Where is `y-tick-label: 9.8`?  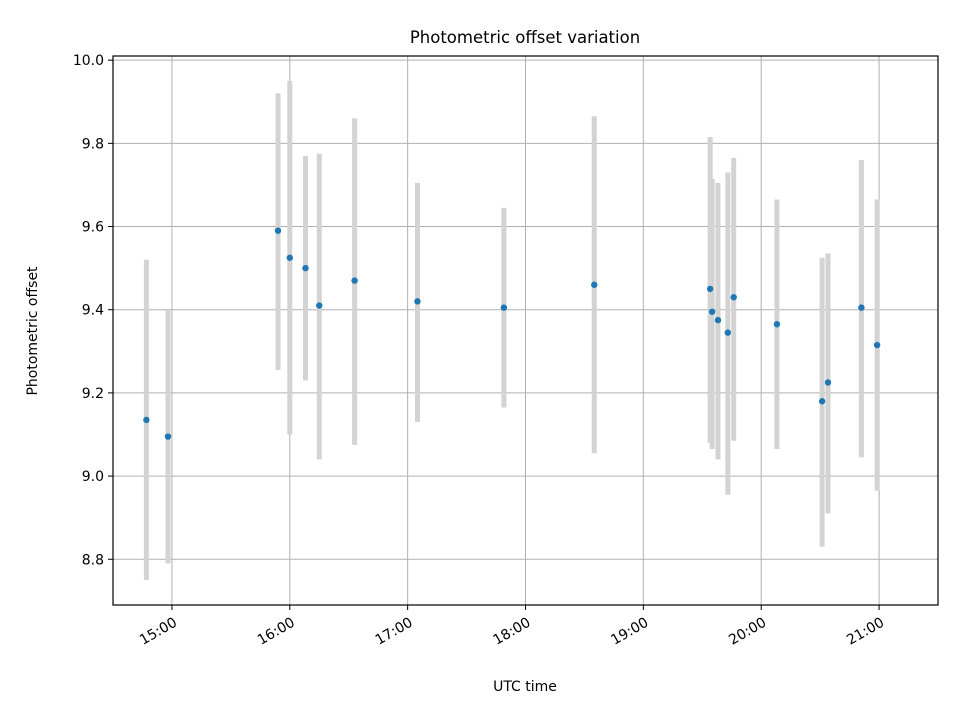 y-tick-label: 9.8 is located at coordinates (93, 144).